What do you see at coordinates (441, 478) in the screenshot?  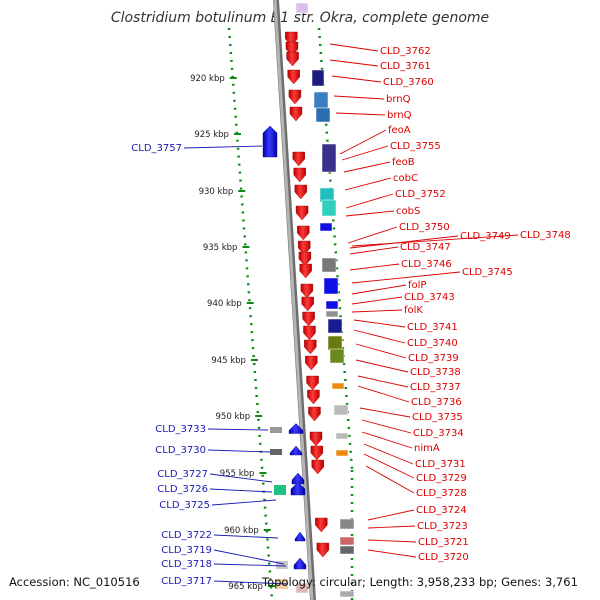 I see `reverse-gene-label: CLD_3729` at bounding box center [441, 478].